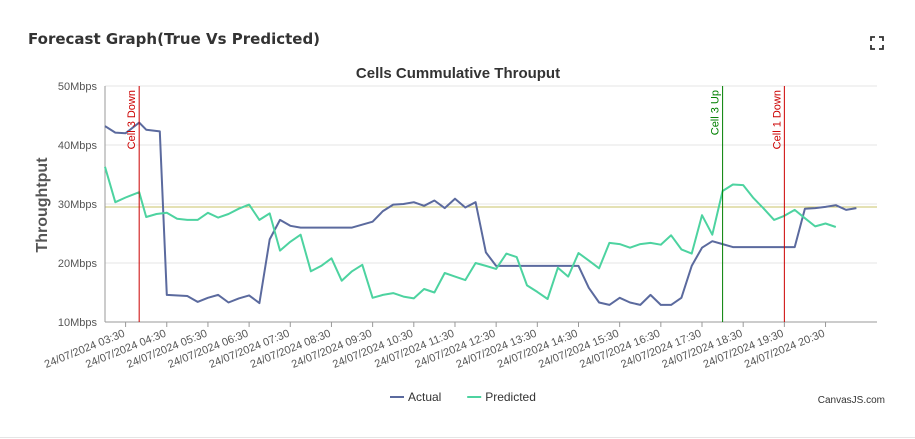 The width and height of the screenshot is (915, 439). I want to click on legend: Actual Predicted, so click(463, 397).